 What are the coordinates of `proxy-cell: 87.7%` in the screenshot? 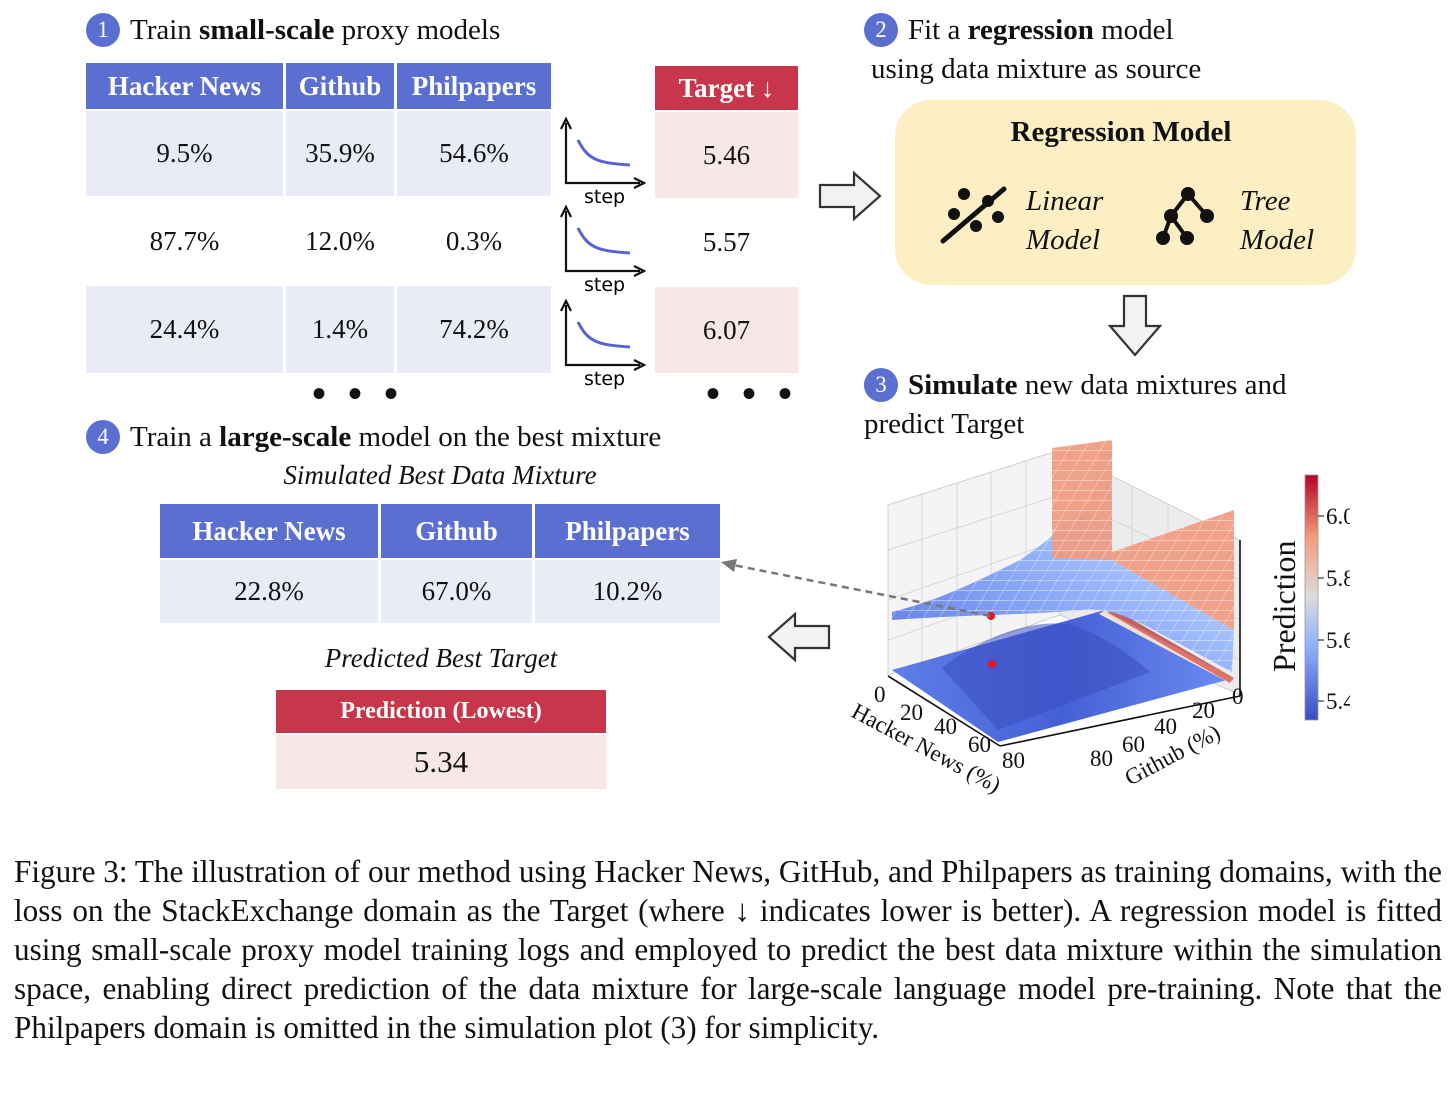 It's located at (184, 240).